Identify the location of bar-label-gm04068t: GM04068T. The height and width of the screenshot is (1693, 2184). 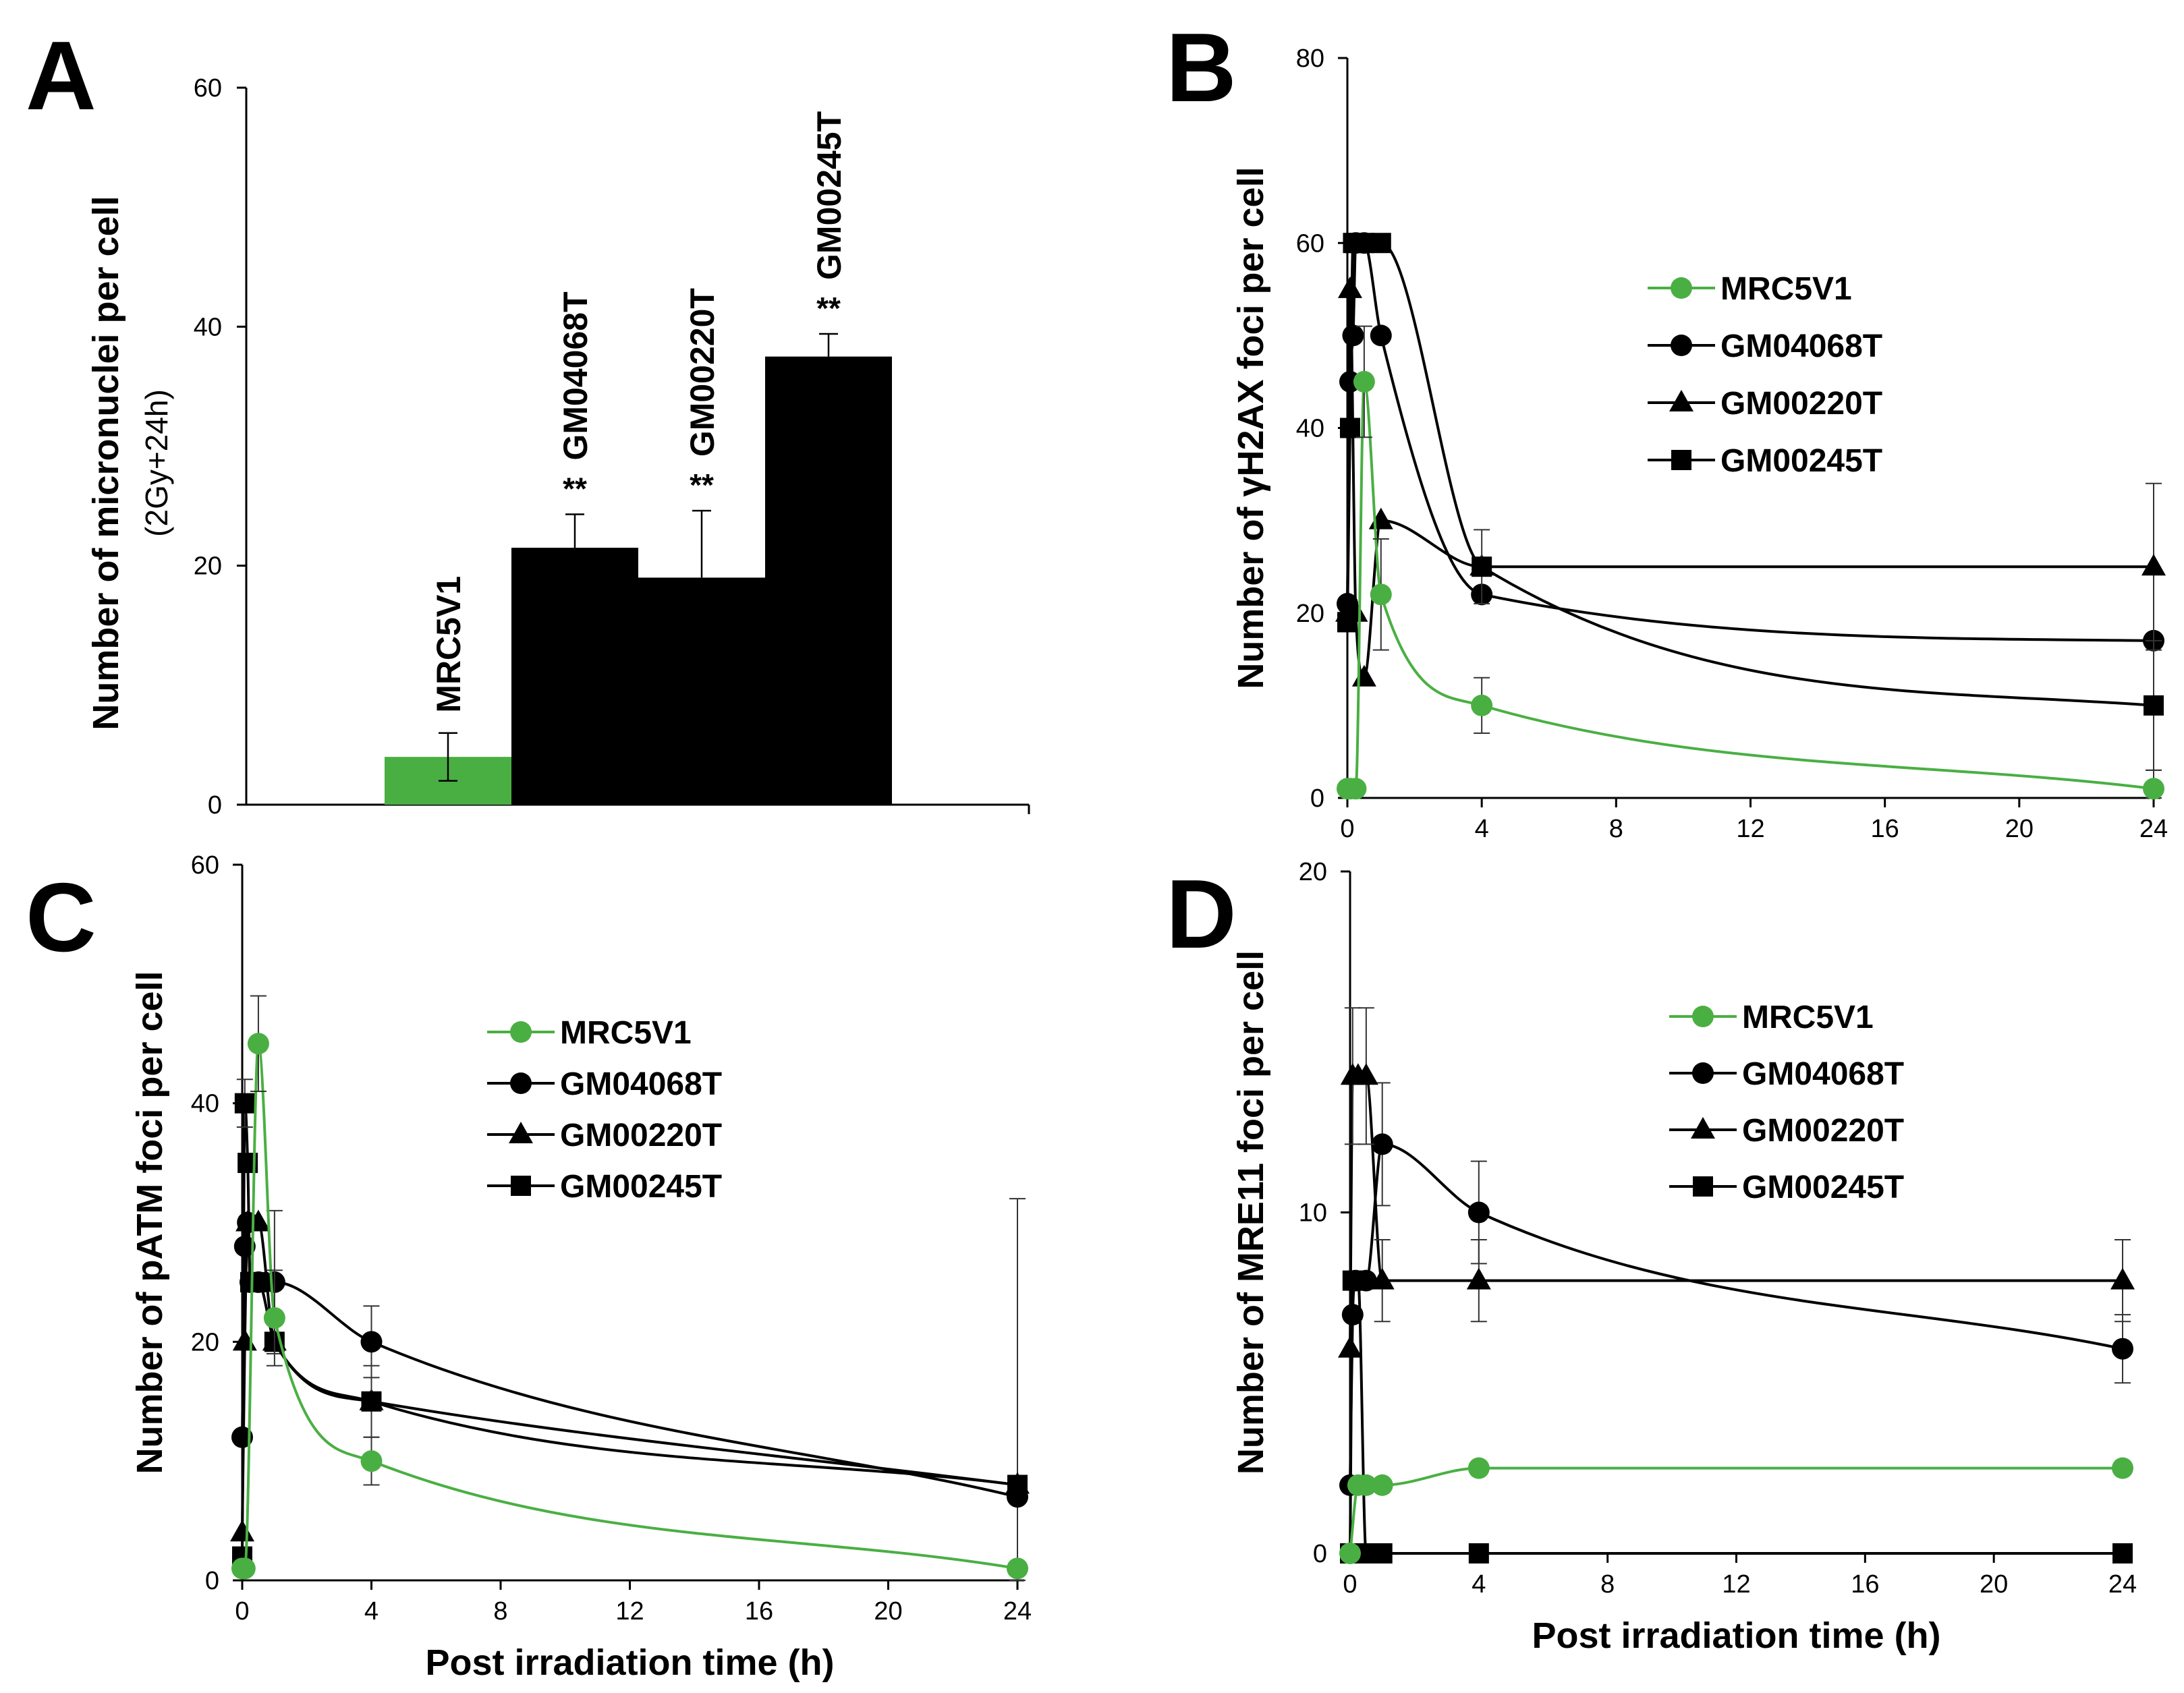
(575, 376).